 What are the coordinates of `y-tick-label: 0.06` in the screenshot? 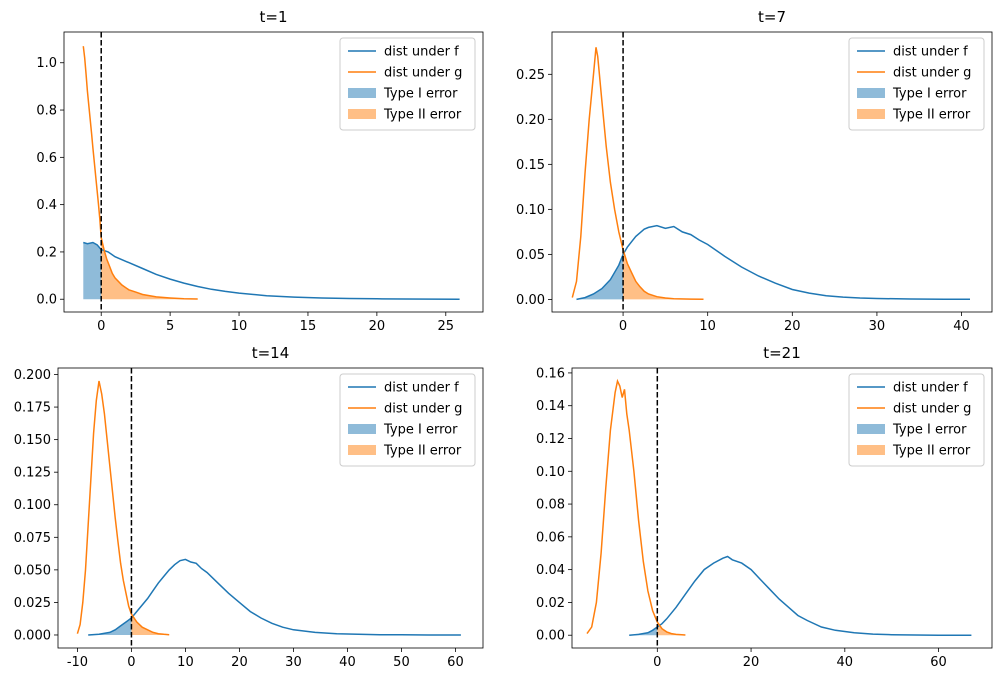 It's located at (550, 537).